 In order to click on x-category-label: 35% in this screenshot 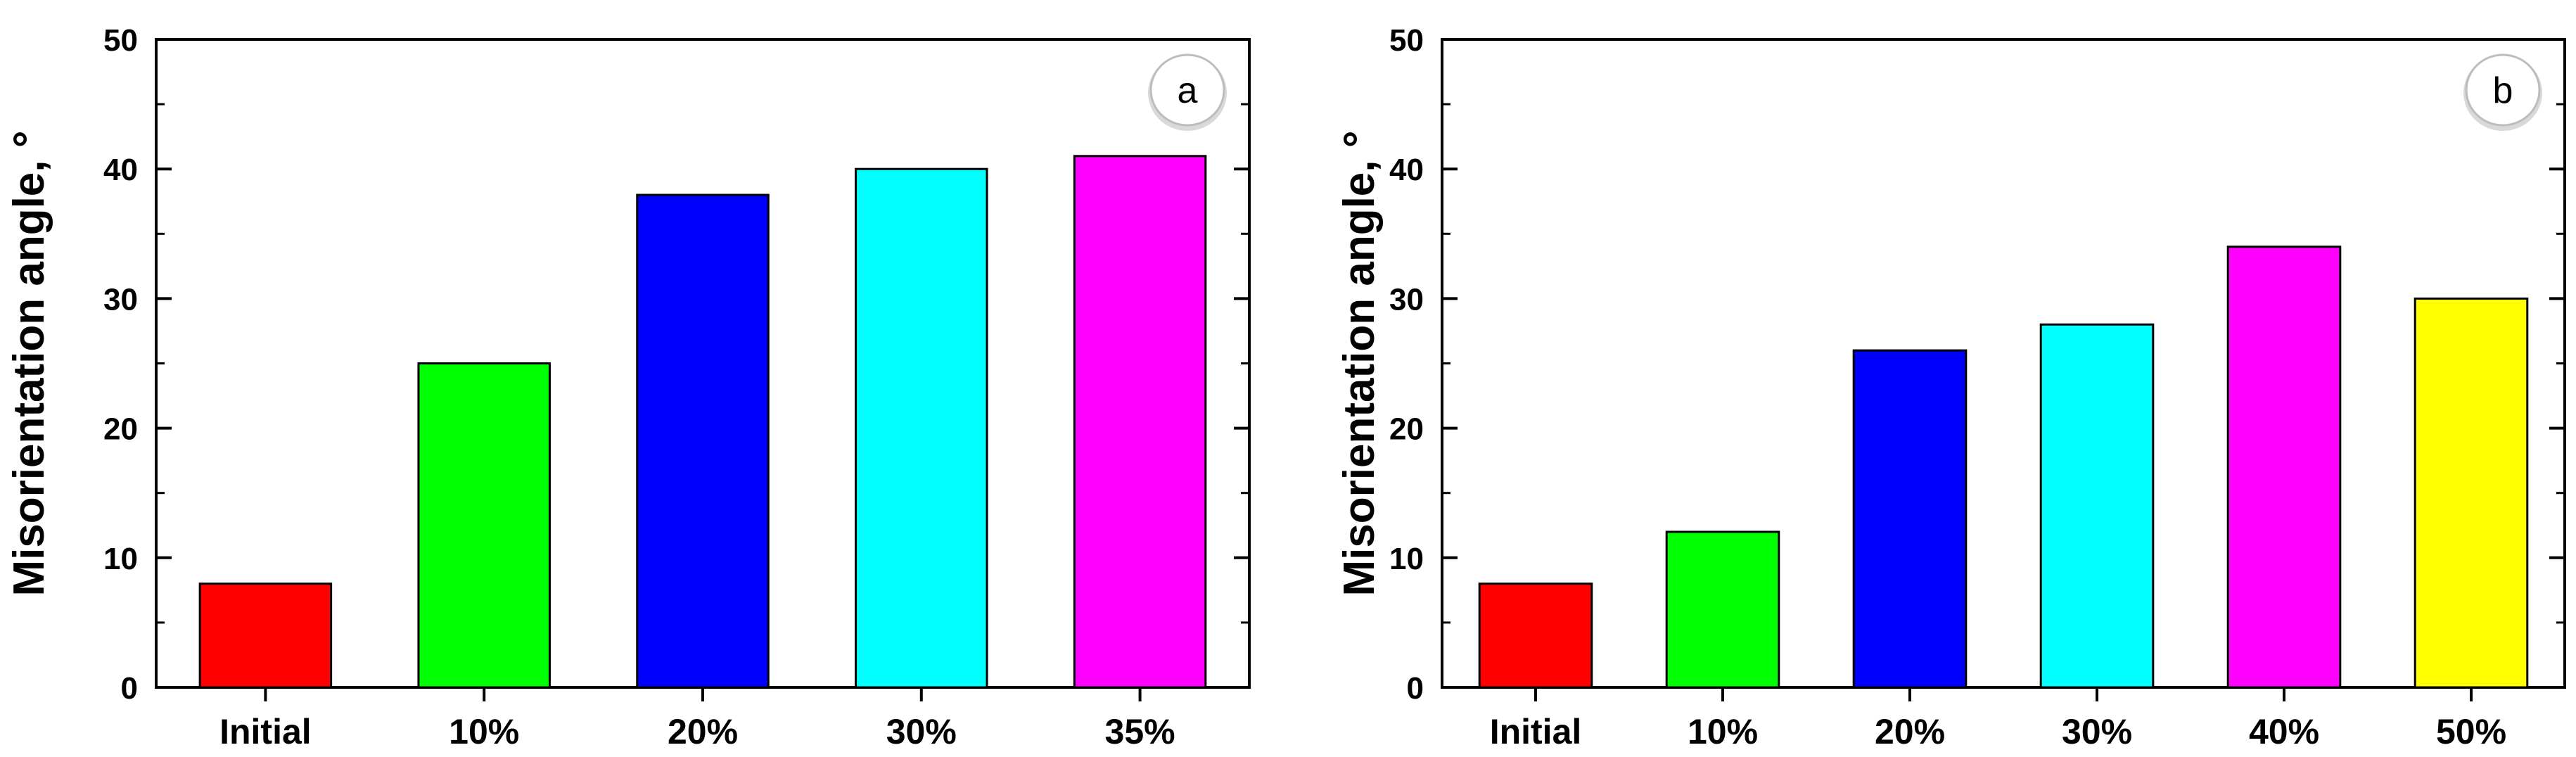, I will do `click(1140, 732)`.